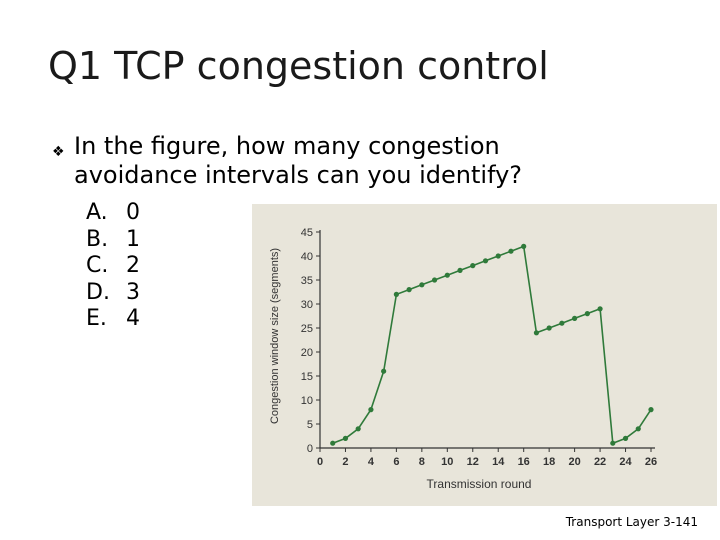  I want to click on answer-letter: D., so click(98, 292).